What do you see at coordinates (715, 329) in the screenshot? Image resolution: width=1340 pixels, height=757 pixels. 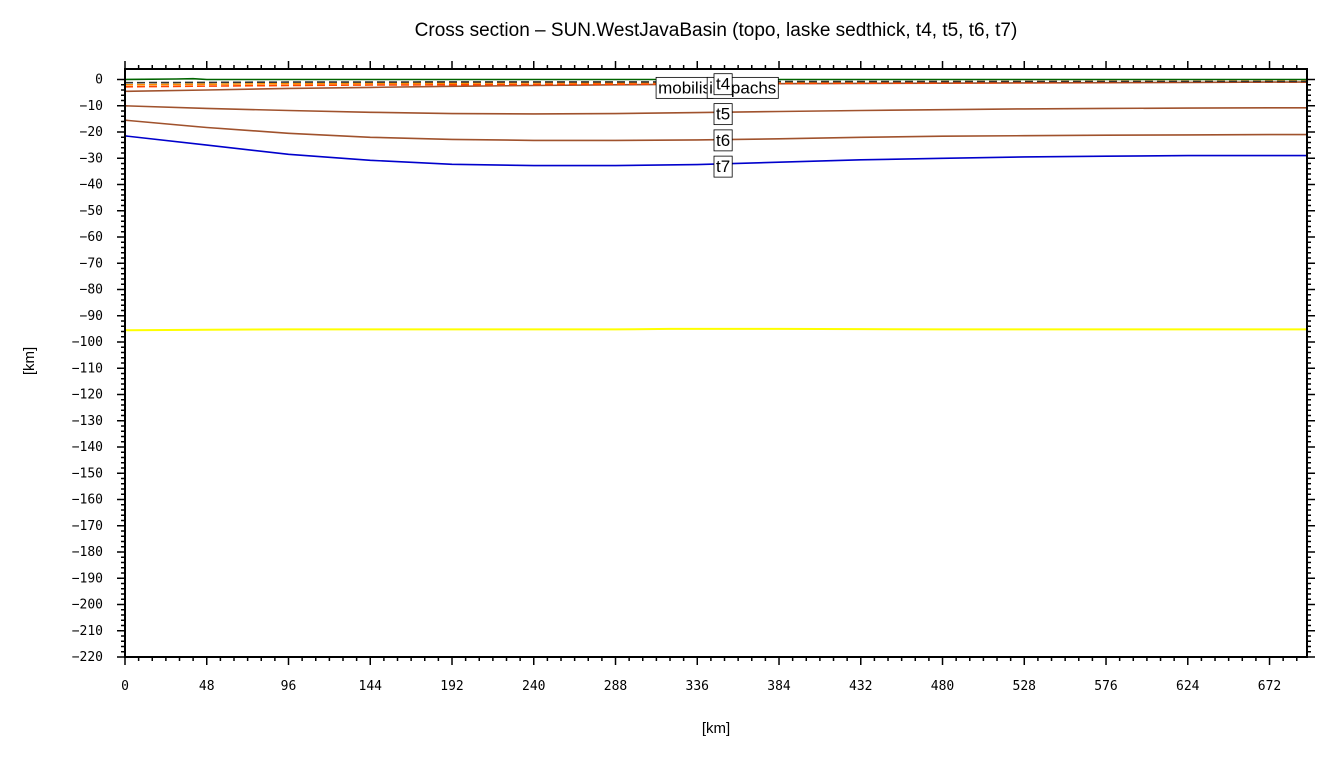 I see `series-line-laske` at bounding box center [715, 329].